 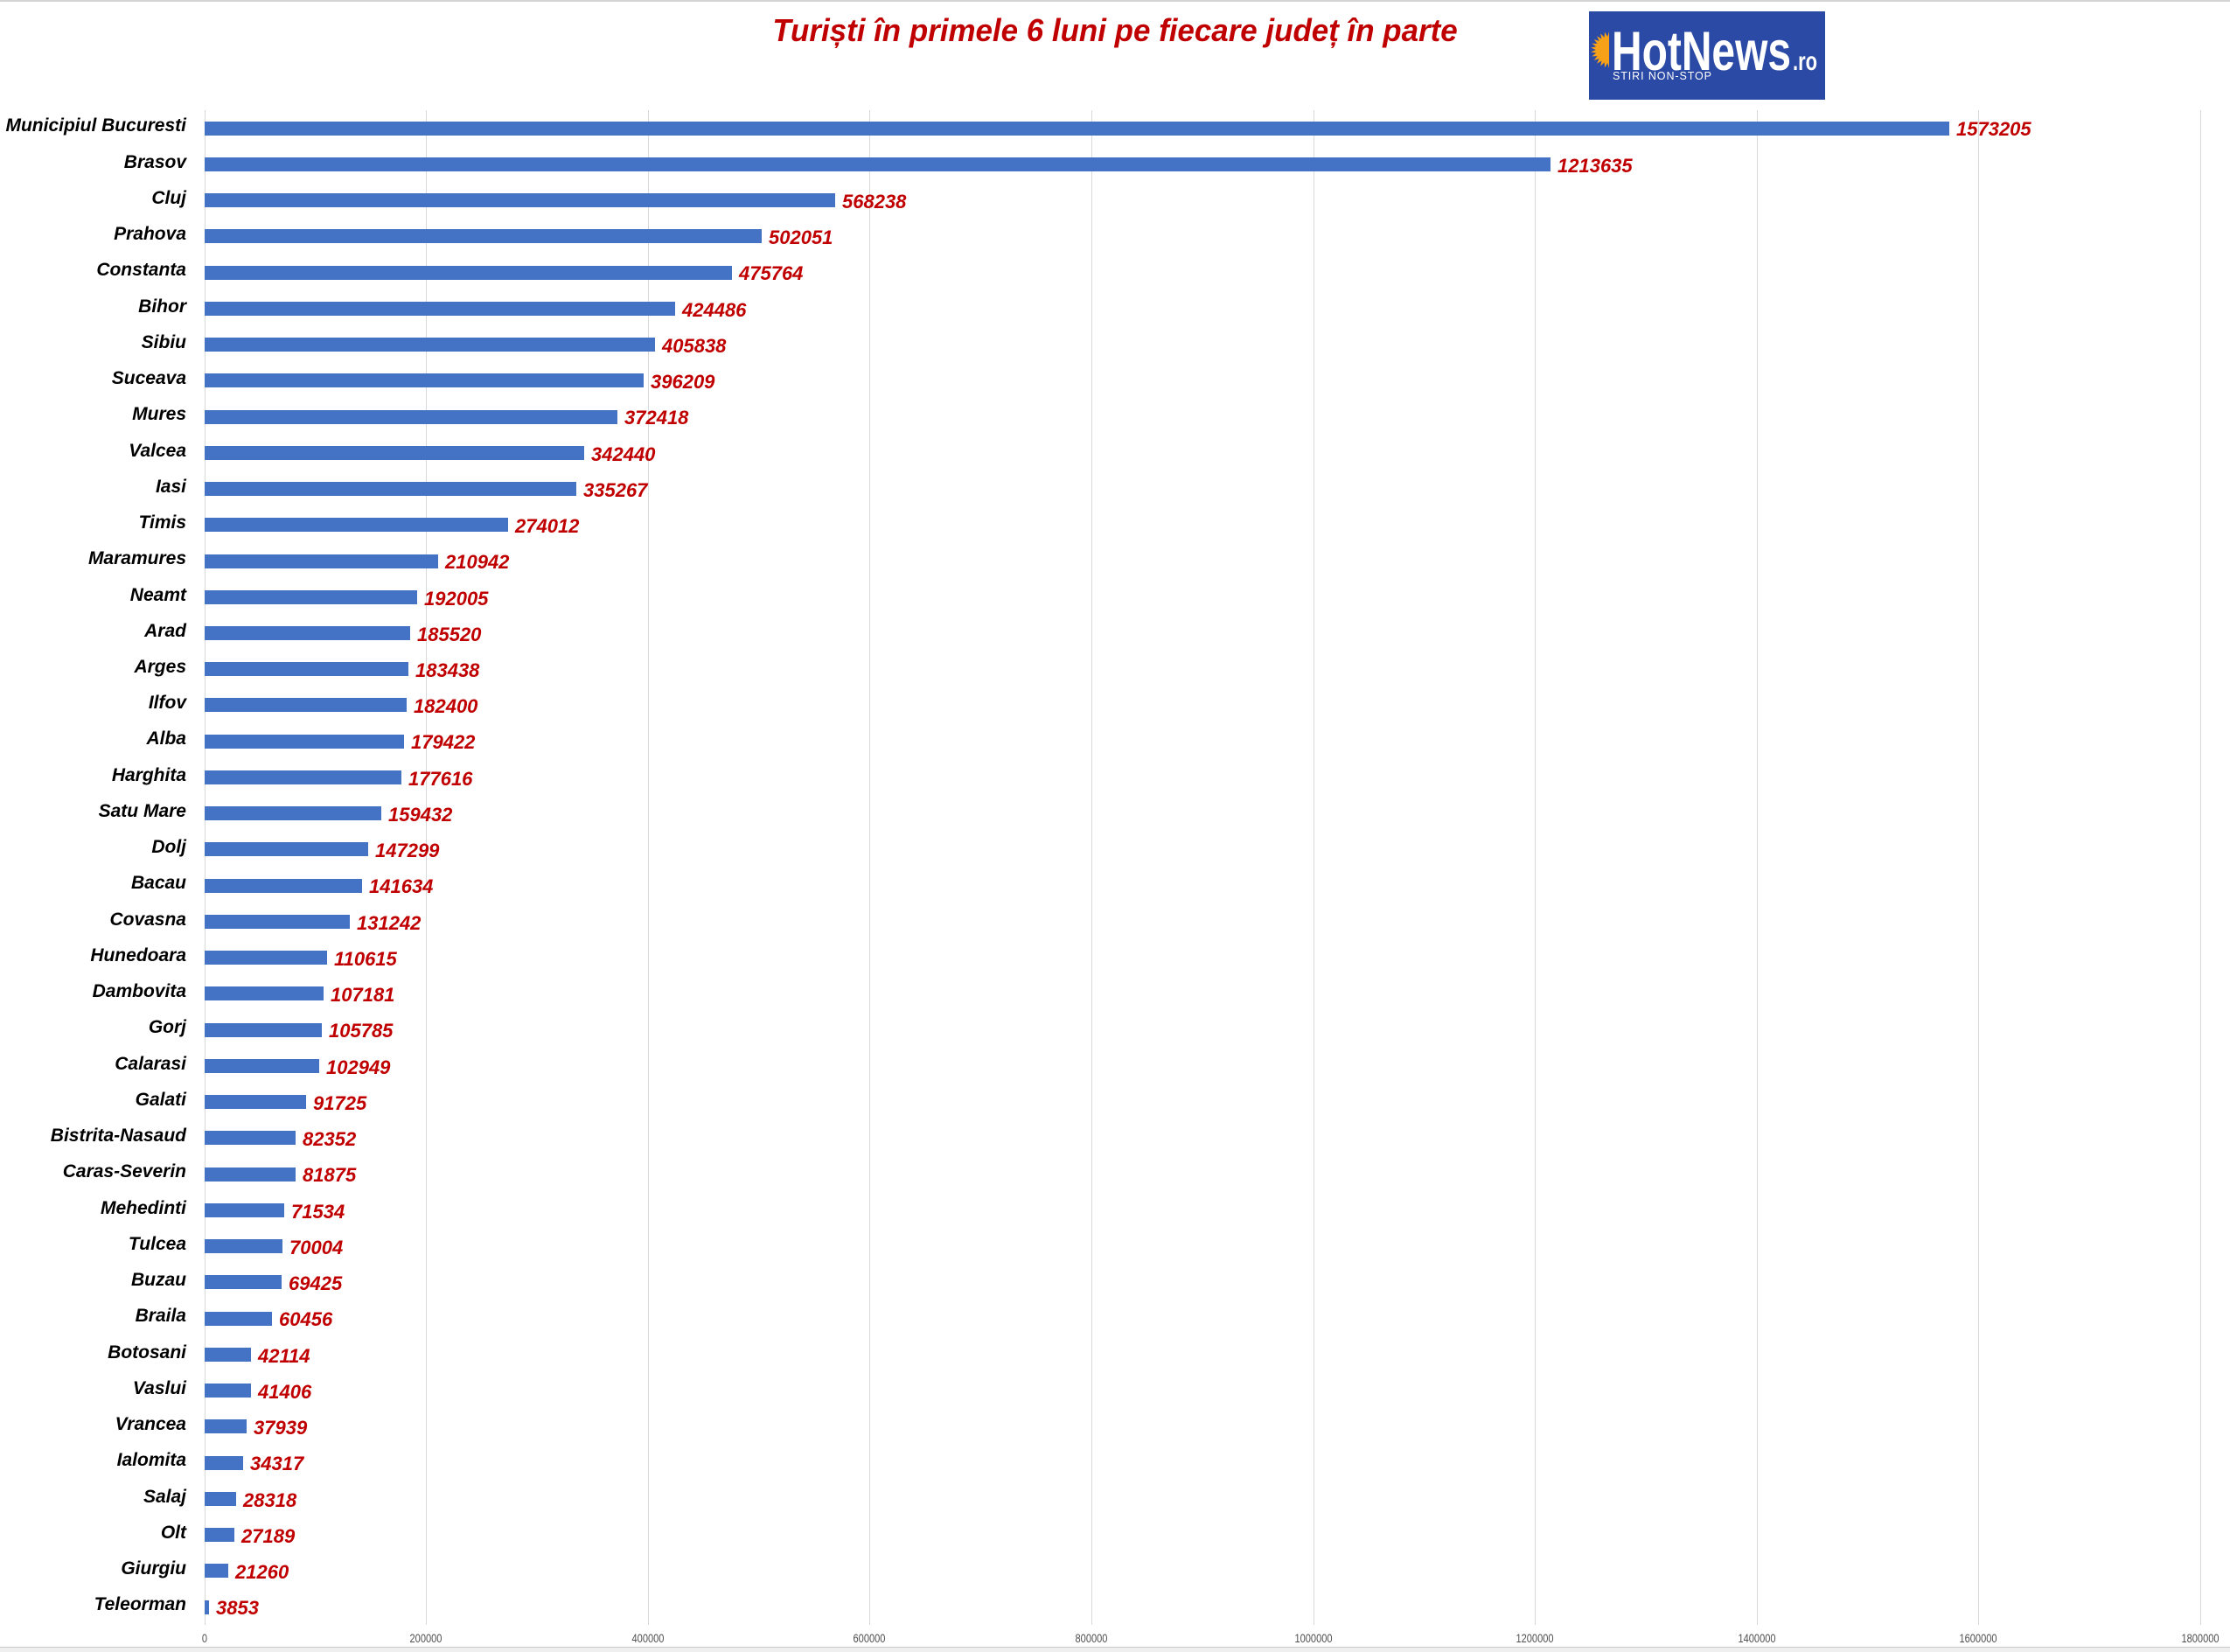 I want to click on svg-text: HotNews, so click(x=1701, y=51).